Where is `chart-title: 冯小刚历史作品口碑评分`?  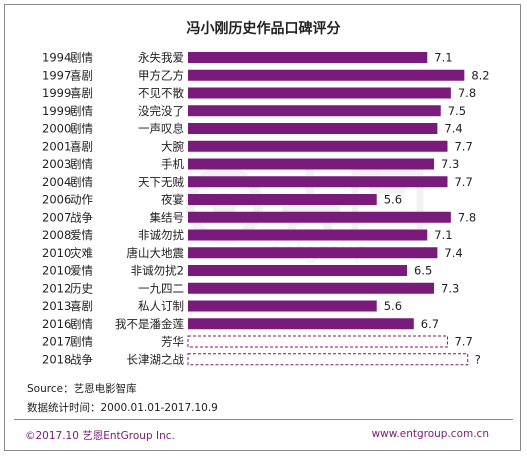
chart-title: 冯小刚历史作品口碑评分 is located at coordinates (263, 29).